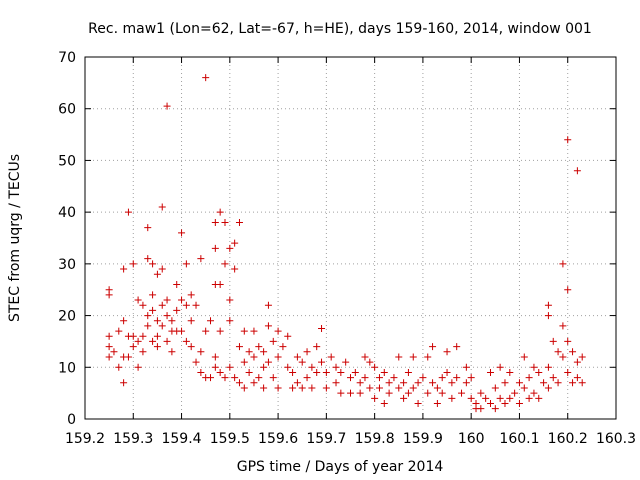 This screenshot has width=640, height=480. What do you see at coordinates (181, 439) in the screenshot?
I see `x-tick-label: 159.4` at bounding box center [181, 439].